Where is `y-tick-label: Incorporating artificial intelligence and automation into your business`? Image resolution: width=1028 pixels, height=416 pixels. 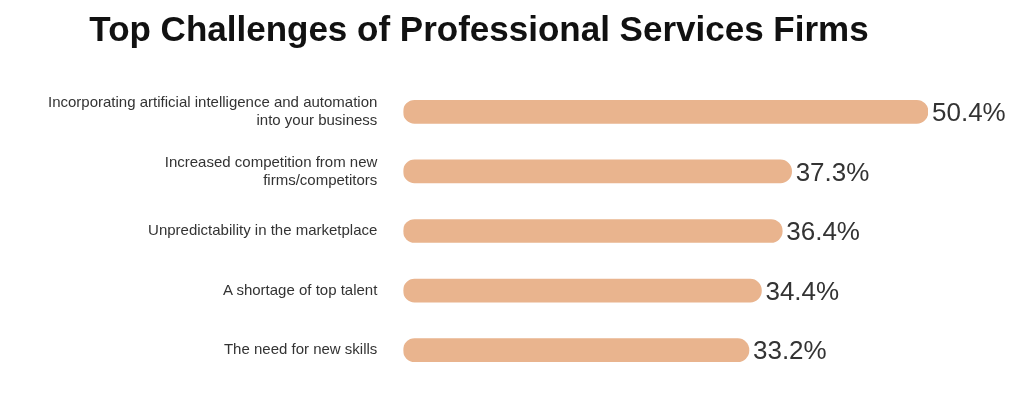
y-tick-label: Incorporating artificial intelligence and automation into your business is located at coordinates (212, 110).